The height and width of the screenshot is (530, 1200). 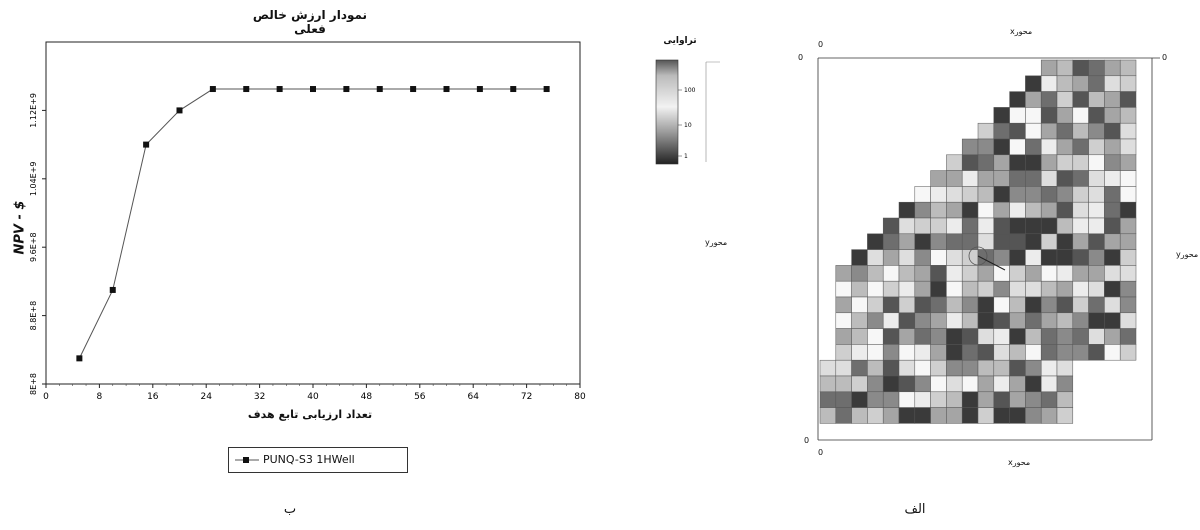 I want to click on y-tick-label: 8E+8, so click(x=33, y=384).